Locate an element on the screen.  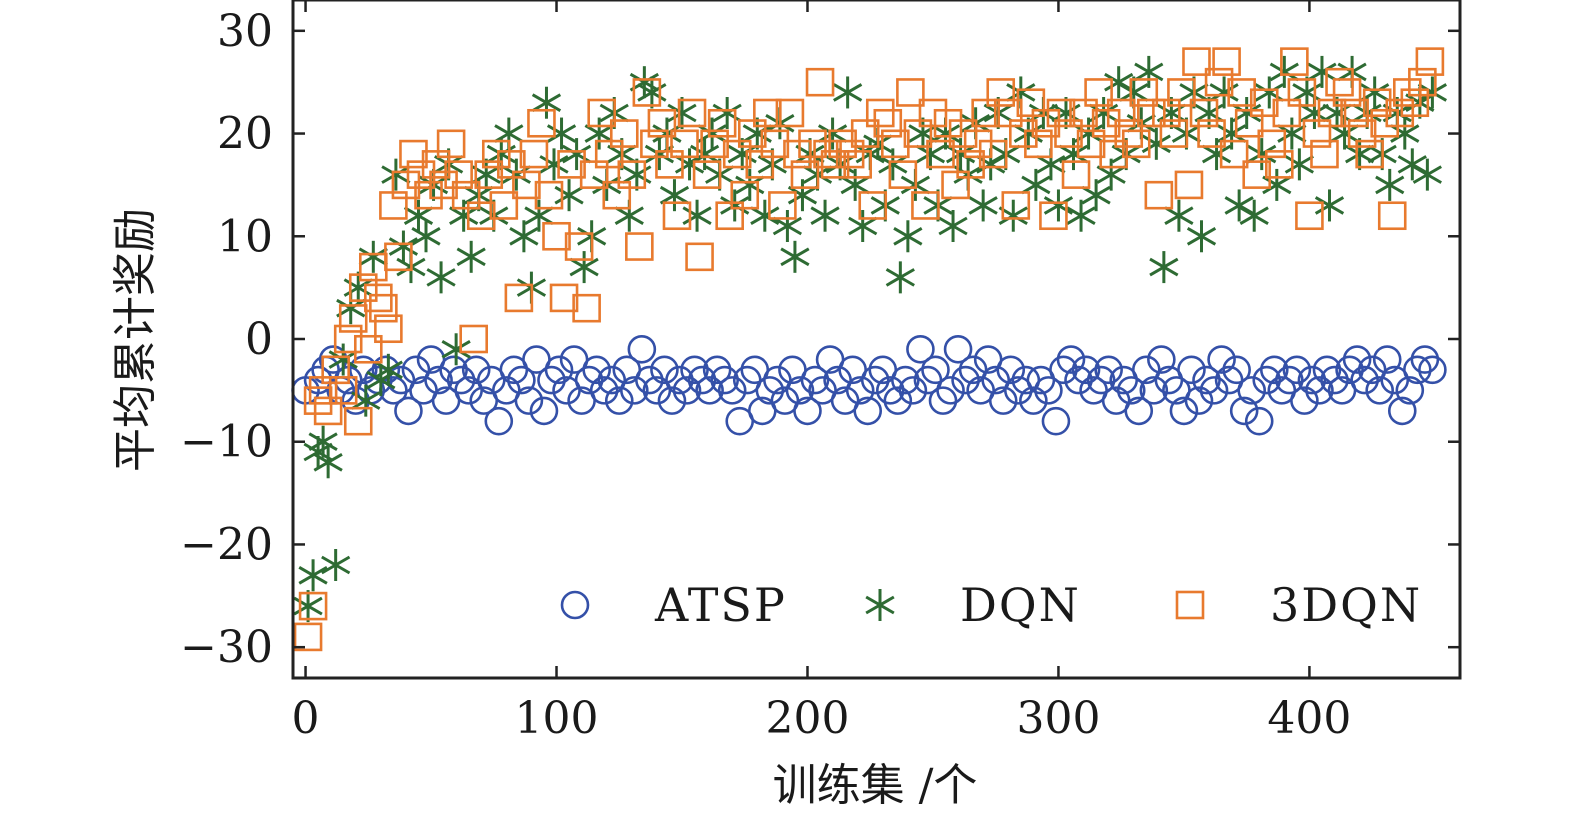
y-tick-label: −30 is located at coordinates (226, 647).